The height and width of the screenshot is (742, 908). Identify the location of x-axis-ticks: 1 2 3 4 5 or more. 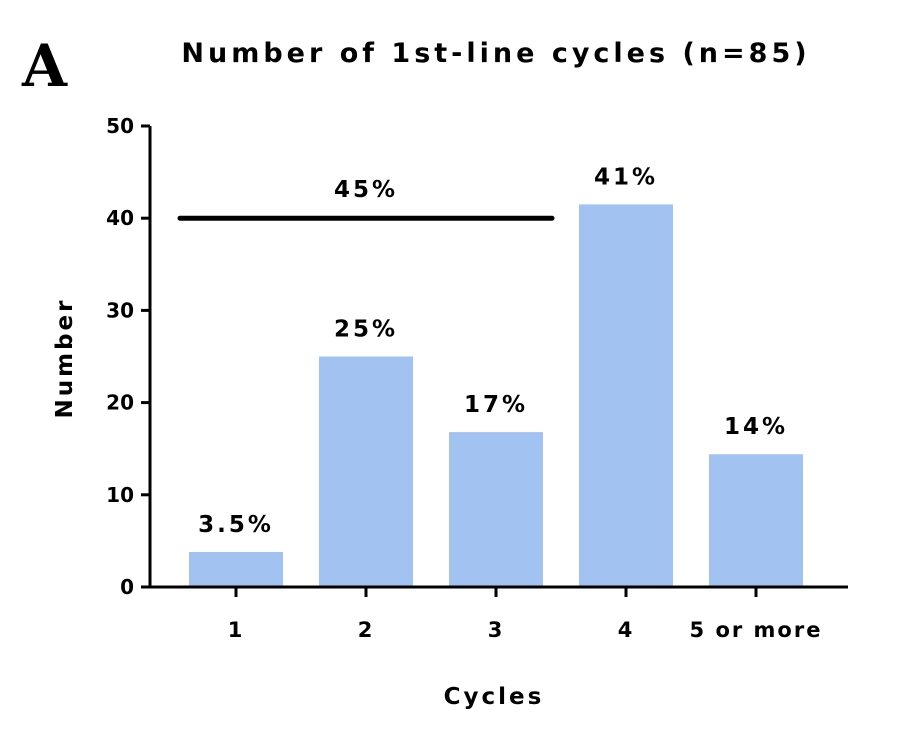
(525, 614).